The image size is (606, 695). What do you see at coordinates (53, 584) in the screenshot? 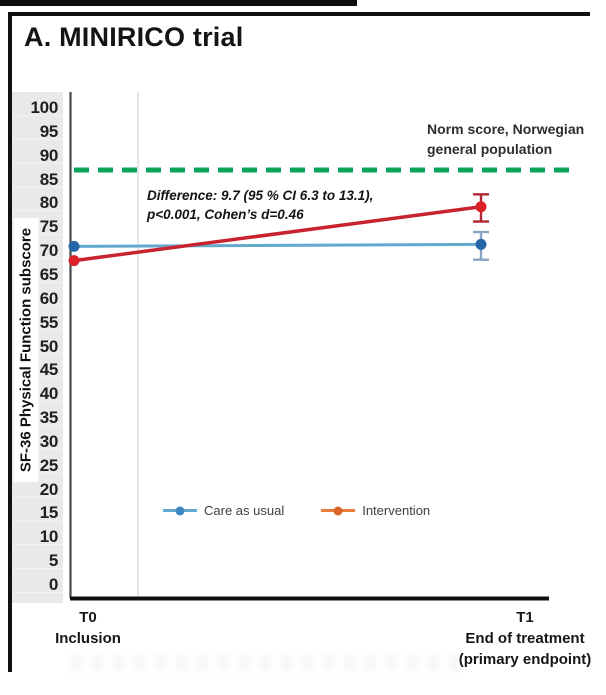
I see `y-tick-label: 0` at bounding box center [53, 584].